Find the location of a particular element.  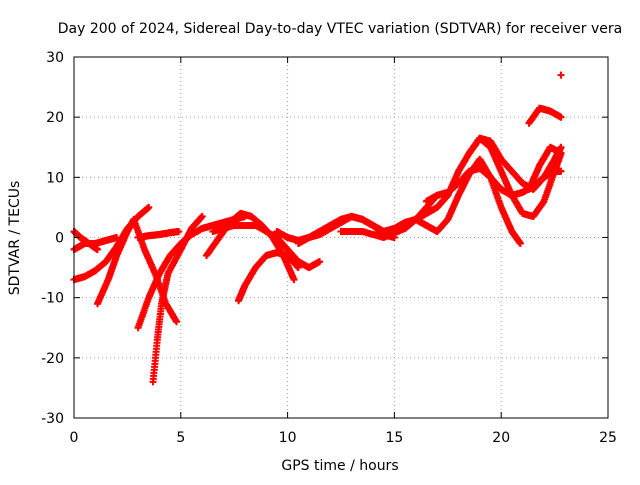

x-tick-label: 25 is located at coordinates (608, 438).